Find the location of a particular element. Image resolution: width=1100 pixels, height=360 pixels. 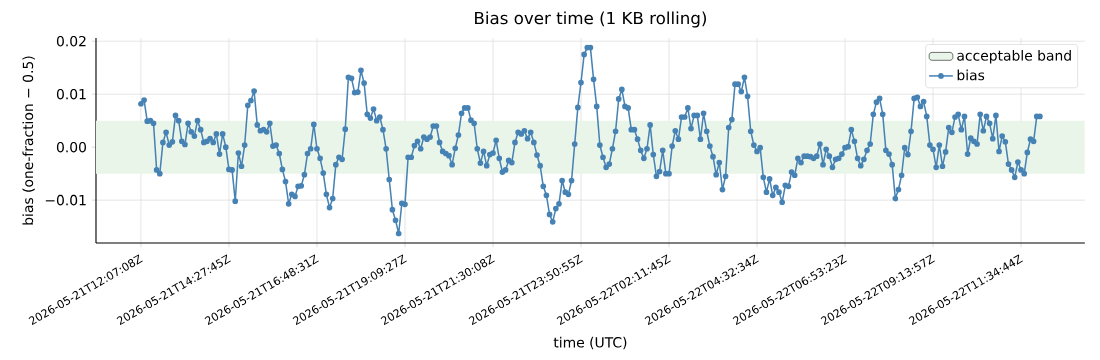

y-tick-label: 0.02 is located at coordinates (71, 41).